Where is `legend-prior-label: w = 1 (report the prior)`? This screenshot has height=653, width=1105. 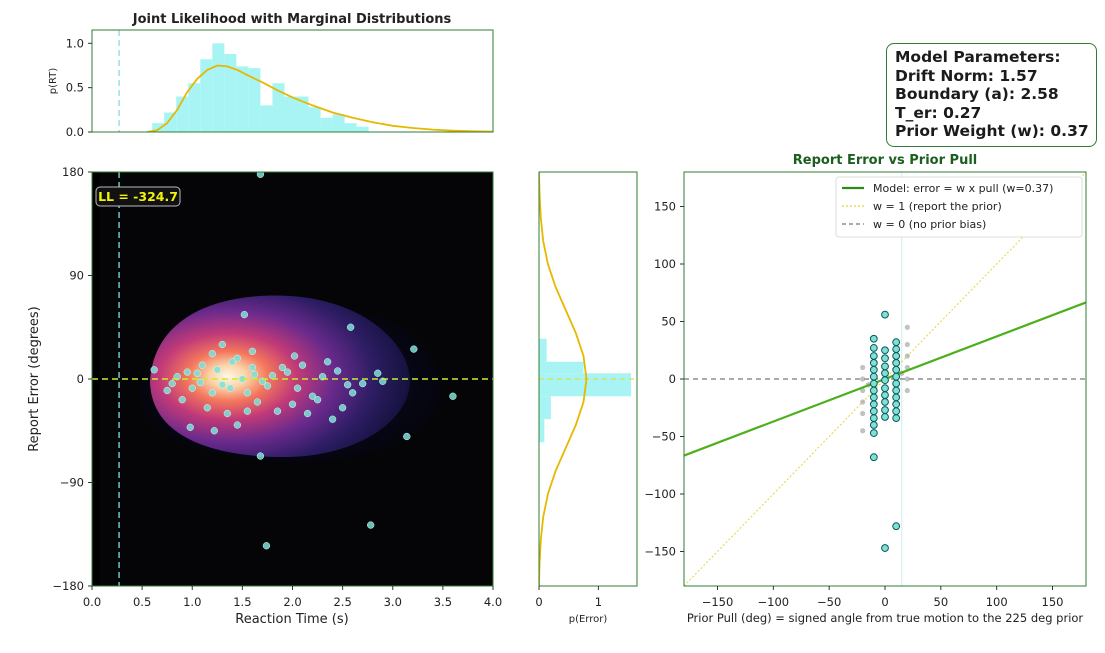
legend-prior-label: w = 1 (report the prior) is located at coordinates (937, 206).